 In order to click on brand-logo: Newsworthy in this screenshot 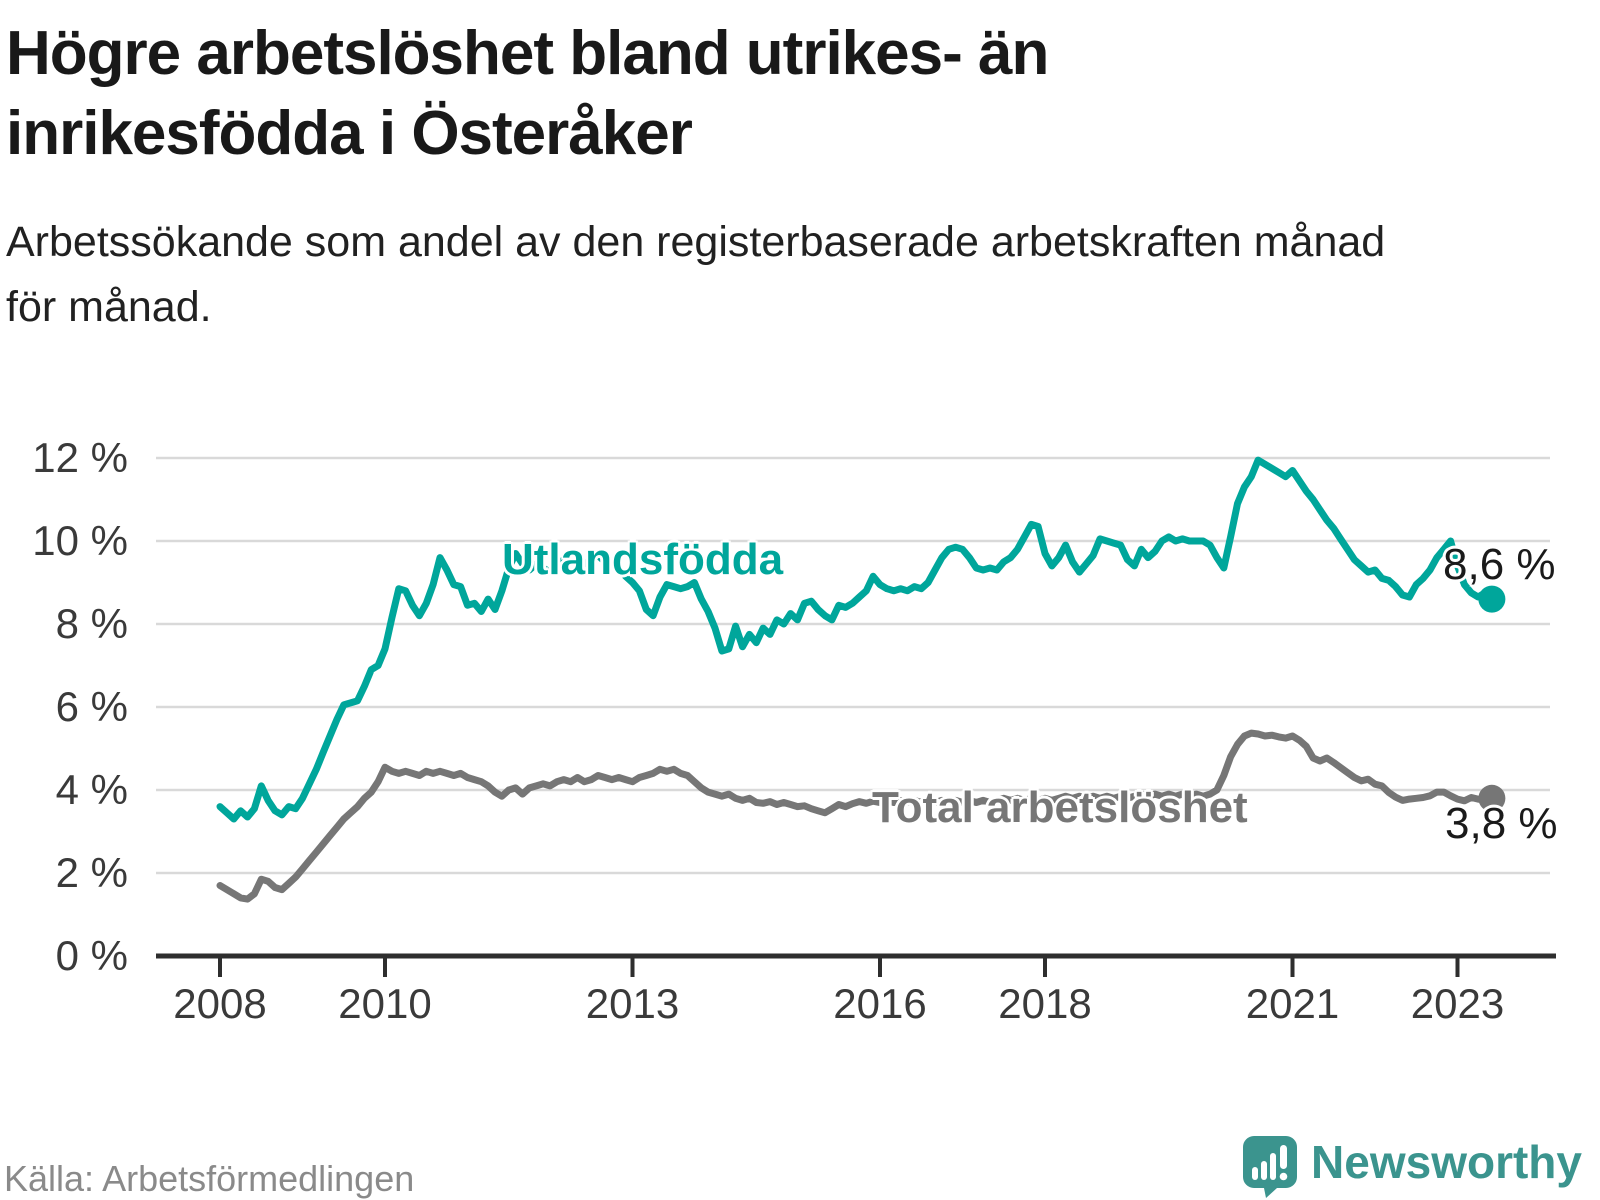, I will do `click(1412, 1167)`.